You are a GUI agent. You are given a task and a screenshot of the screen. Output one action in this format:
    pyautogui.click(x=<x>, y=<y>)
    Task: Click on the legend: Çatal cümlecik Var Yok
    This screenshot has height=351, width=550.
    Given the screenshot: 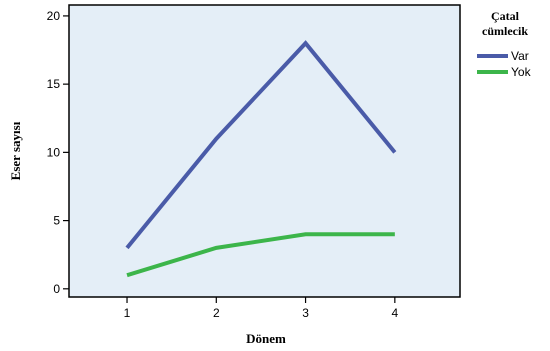 What is the action you would take?
    pyautogui.click(x=504, y=44)
    